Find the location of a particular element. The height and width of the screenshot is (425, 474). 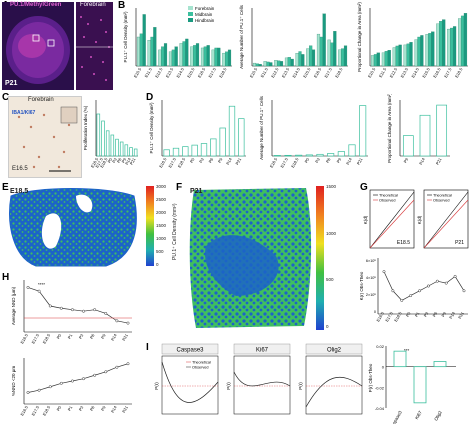

colorbar-f is located at coordinates (320, 258).